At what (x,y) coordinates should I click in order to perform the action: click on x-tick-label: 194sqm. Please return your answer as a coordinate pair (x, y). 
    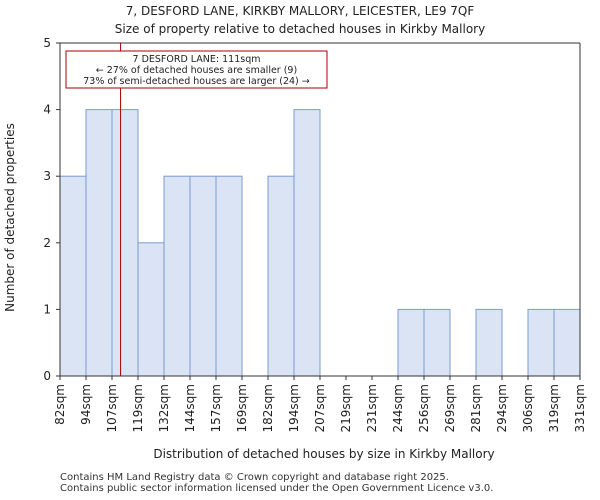
    Looking at the image, I should click on (294, 408).